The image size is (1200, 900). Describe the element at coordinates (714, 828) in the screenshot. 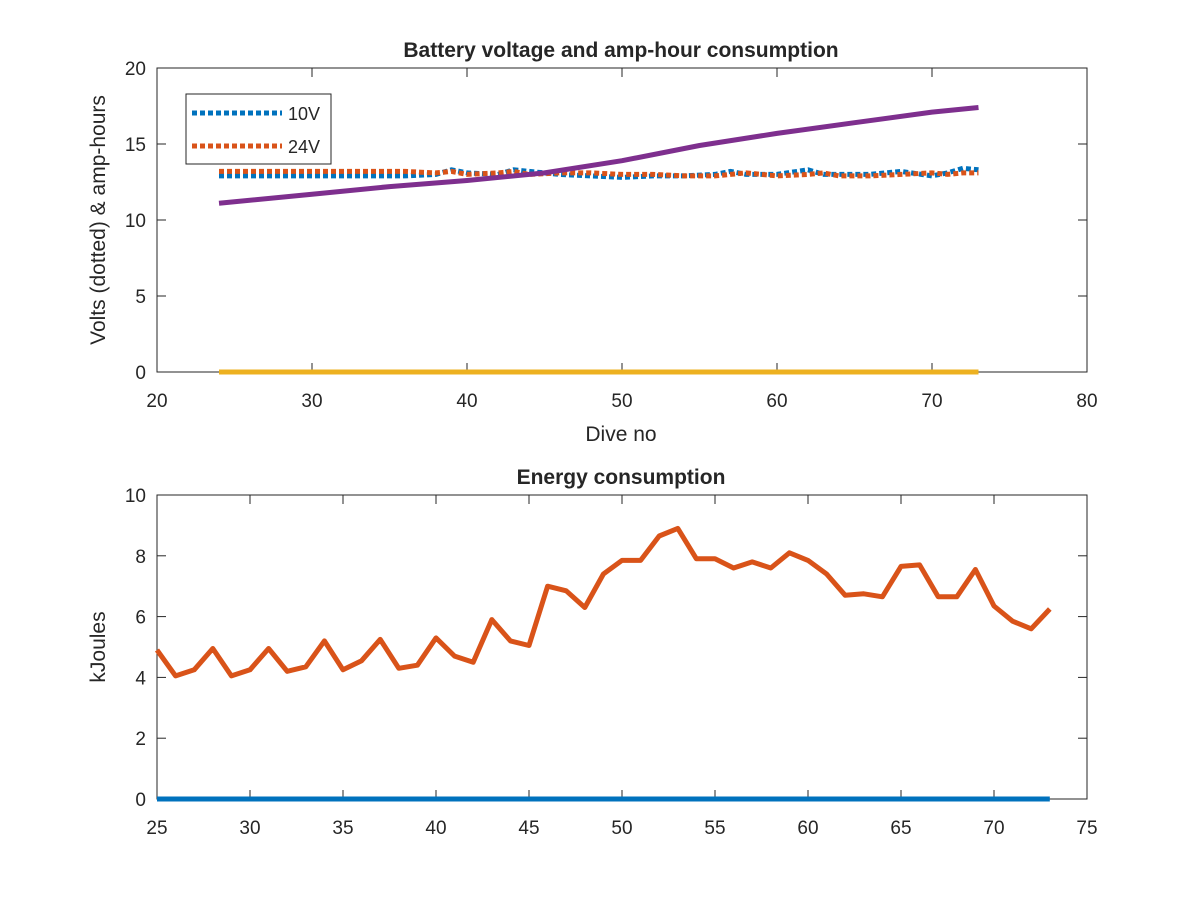

I see `x-tick-label: 55` at that location.